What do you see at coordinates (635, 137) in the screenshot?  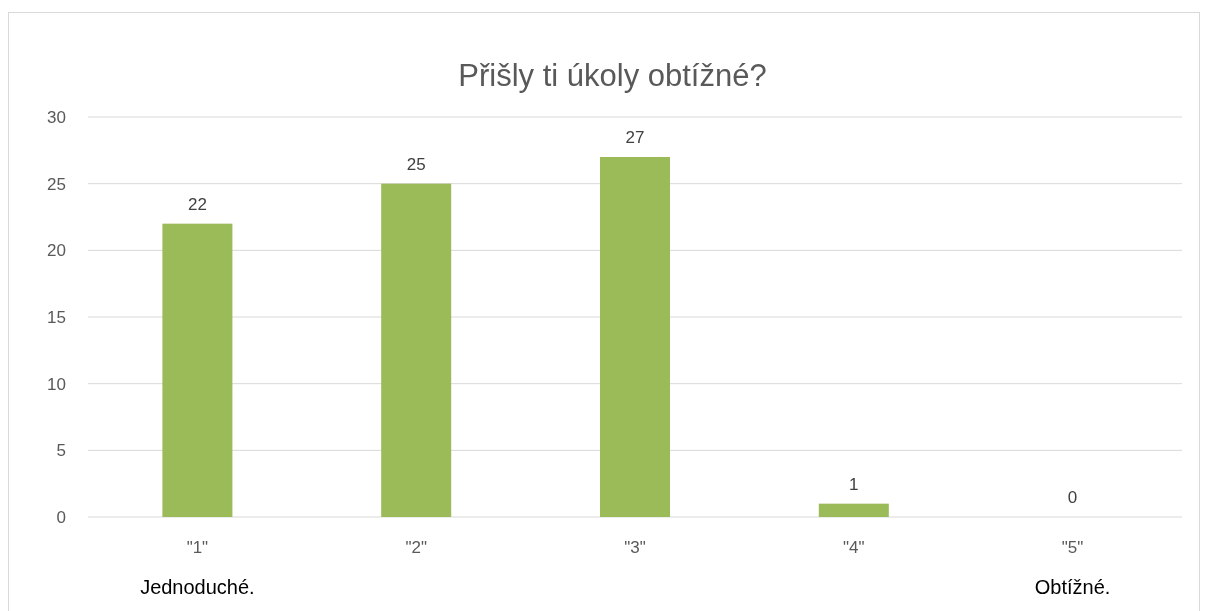 I see `data-label: 27` at bounding box center [635, 137].